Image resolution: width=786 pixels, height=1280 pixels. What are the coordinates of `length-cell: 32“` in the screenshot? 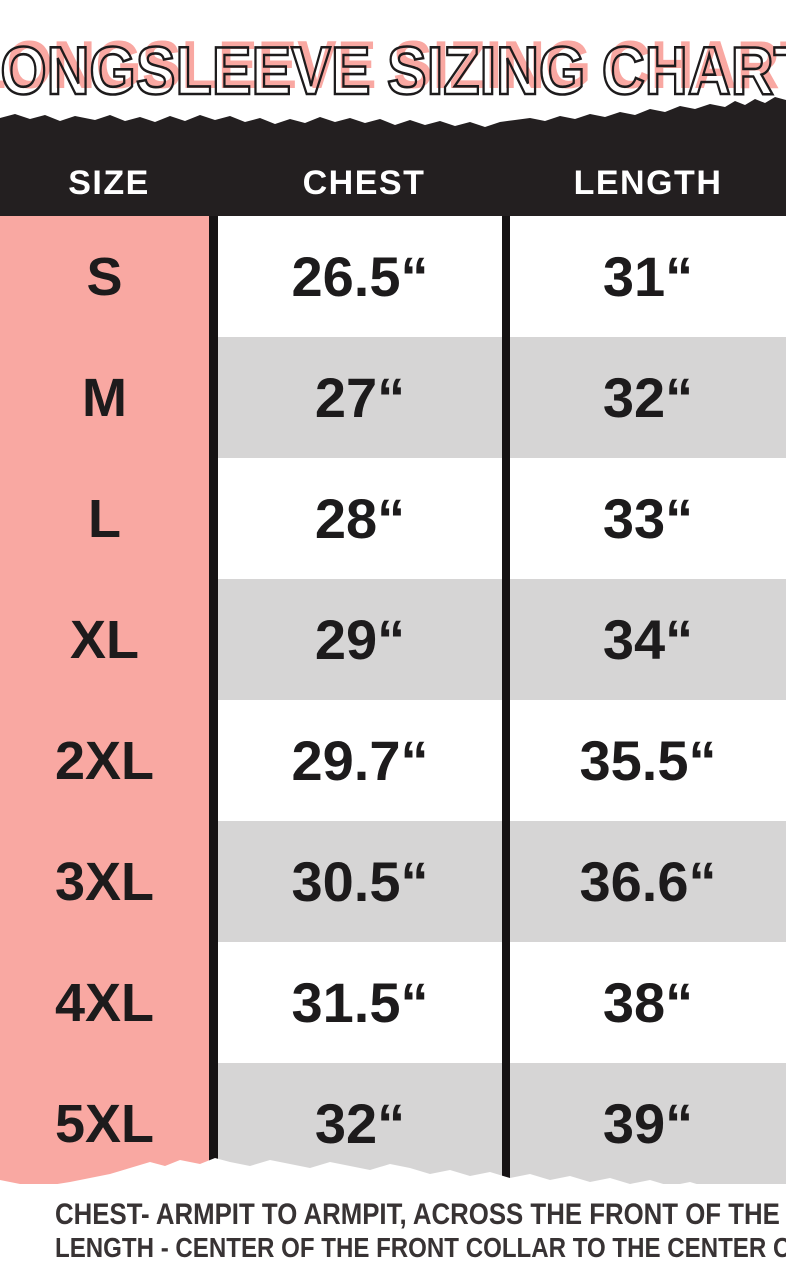 It's located at (648, 397).